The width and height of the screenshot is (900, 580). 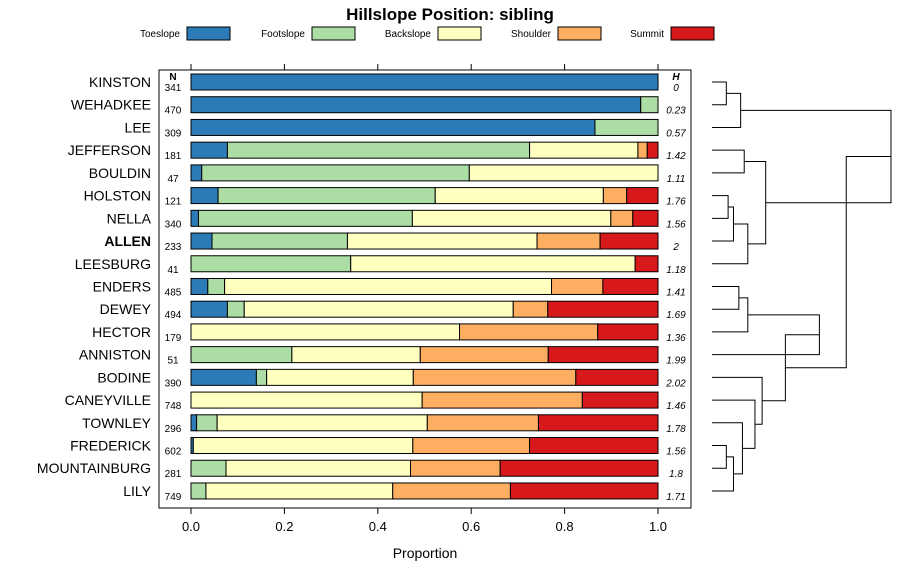 I want to click on legend-swatch-backslope, so click(x=459, y=33).